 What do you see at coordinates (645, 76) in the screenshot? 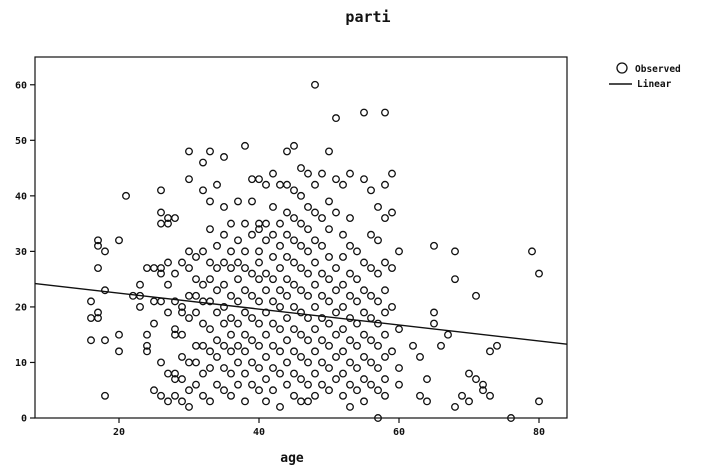
I see `legend: Observed Linear` at bounding box center [645, 76].